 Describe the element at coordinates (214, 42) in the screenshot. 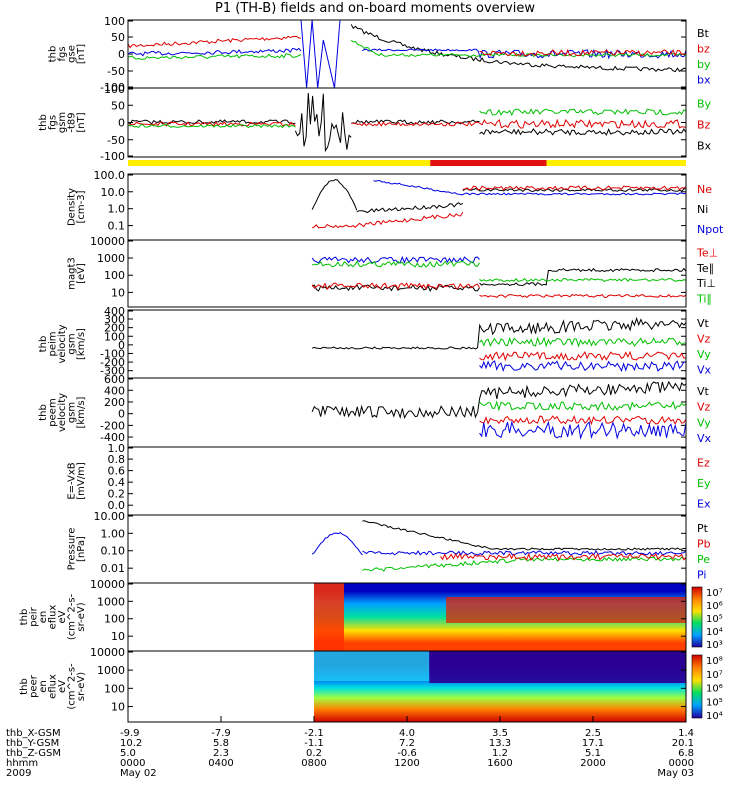

I see `bt-line` at that location.